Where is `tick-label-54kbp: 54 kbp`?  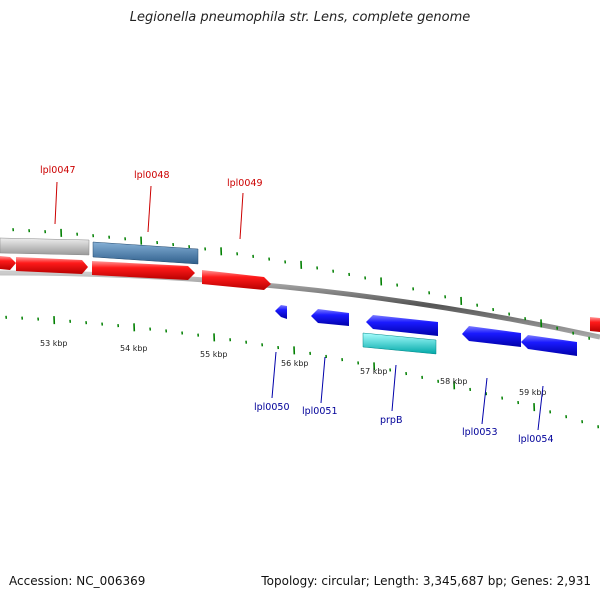
tick-label-54kbp: 54 kbp is located at coordinates (134, 348).